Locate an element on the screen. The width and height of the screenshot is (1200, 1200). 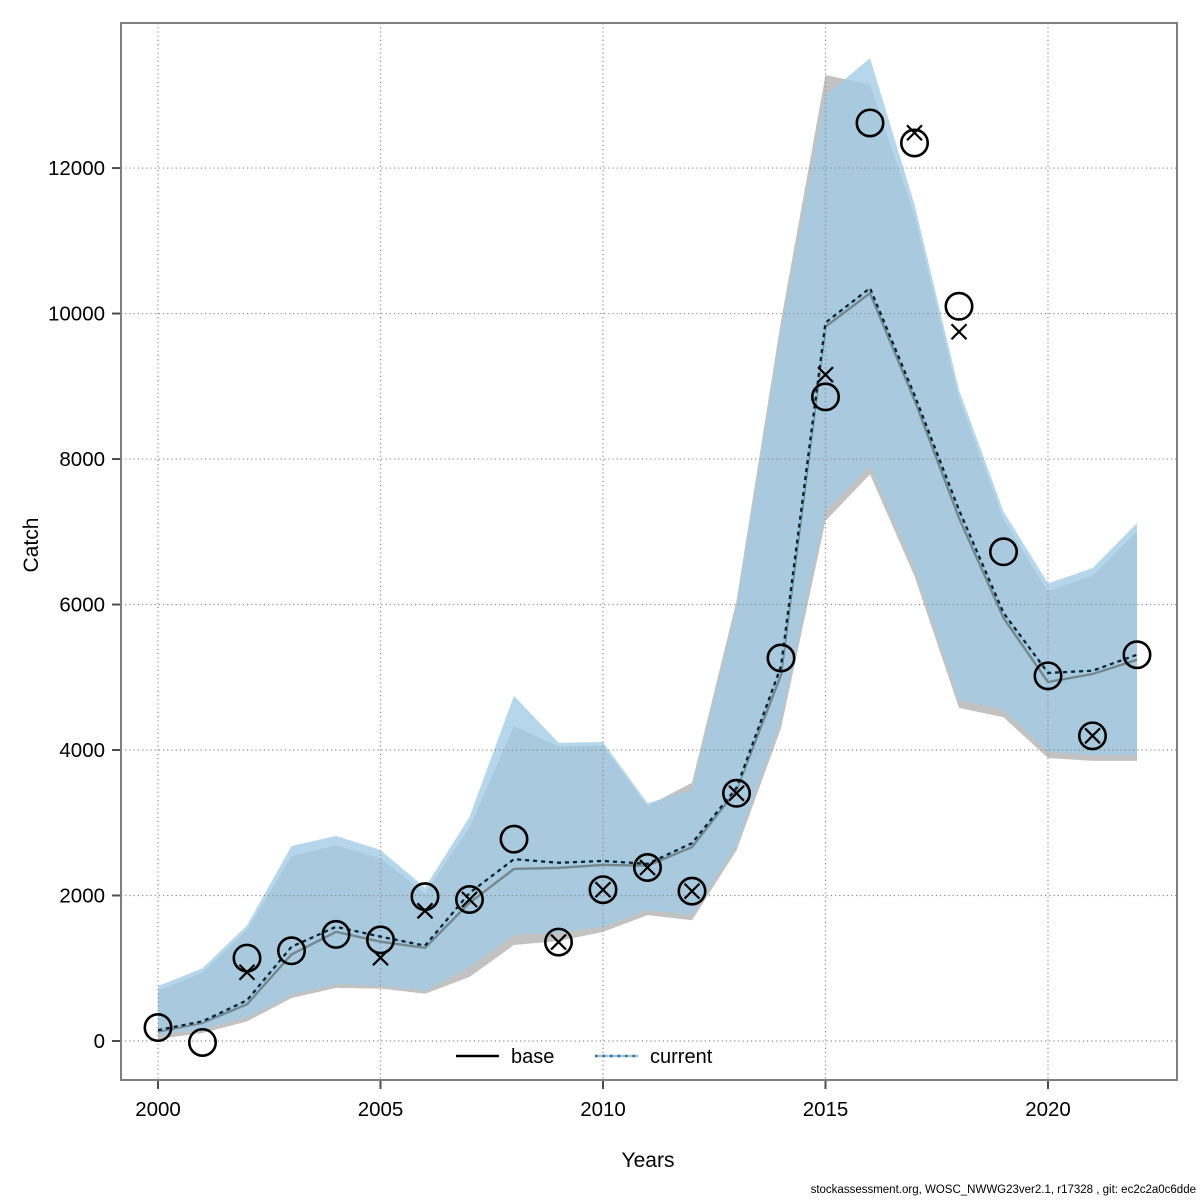
y-axis-title: Catch is located at coordinates (31, 545).